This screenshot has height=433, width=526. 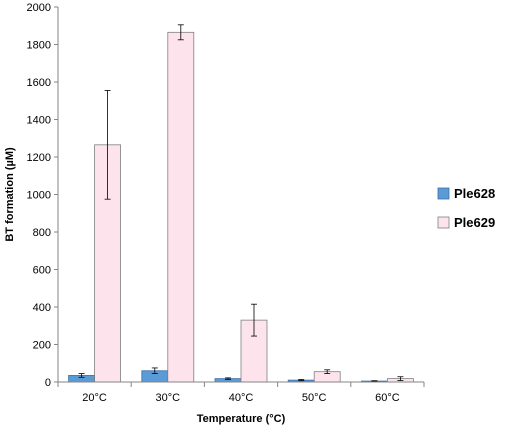 I want to click on x-tick-label: 40°C, so click(x=241, y=398).